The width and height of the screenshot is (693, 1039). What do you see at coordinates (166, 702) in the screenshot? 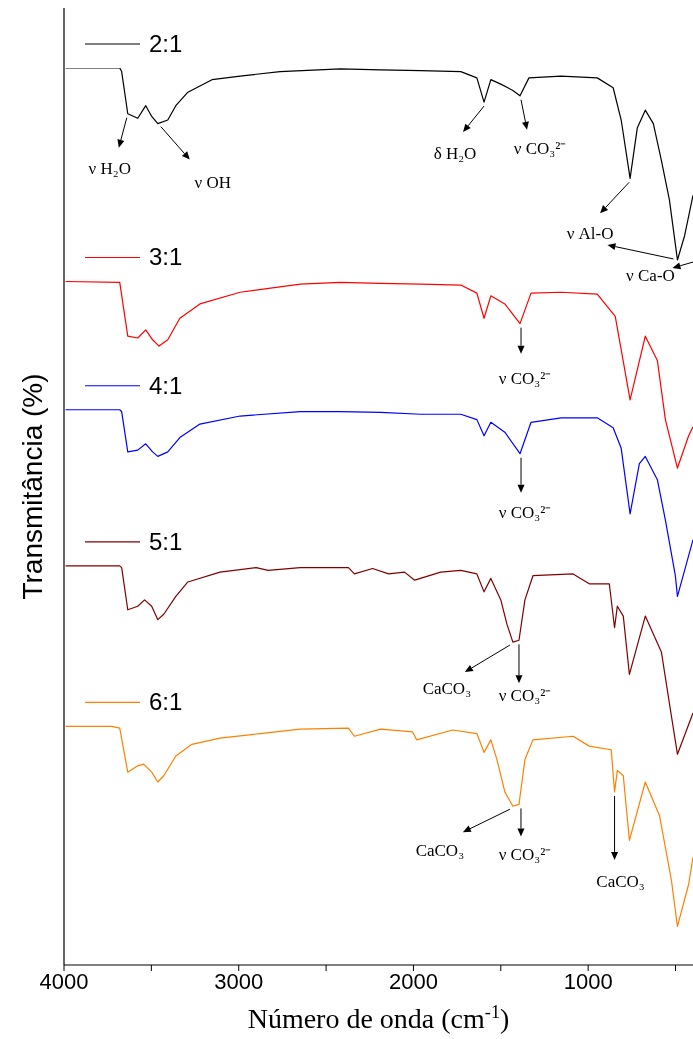
I see `legend-label: 6:1` at bounding box center [166, 702].